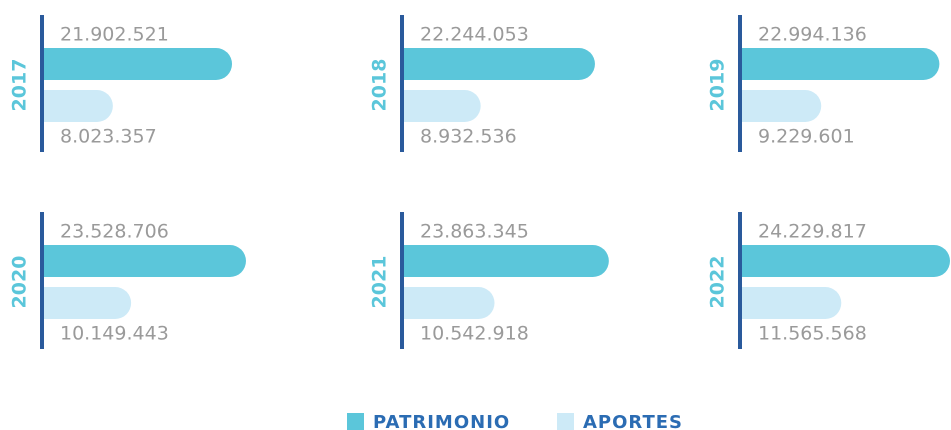  Describe the element at coordinates (114, 334) in the screenshot. I see `value-label: 10.149.443` at that location.